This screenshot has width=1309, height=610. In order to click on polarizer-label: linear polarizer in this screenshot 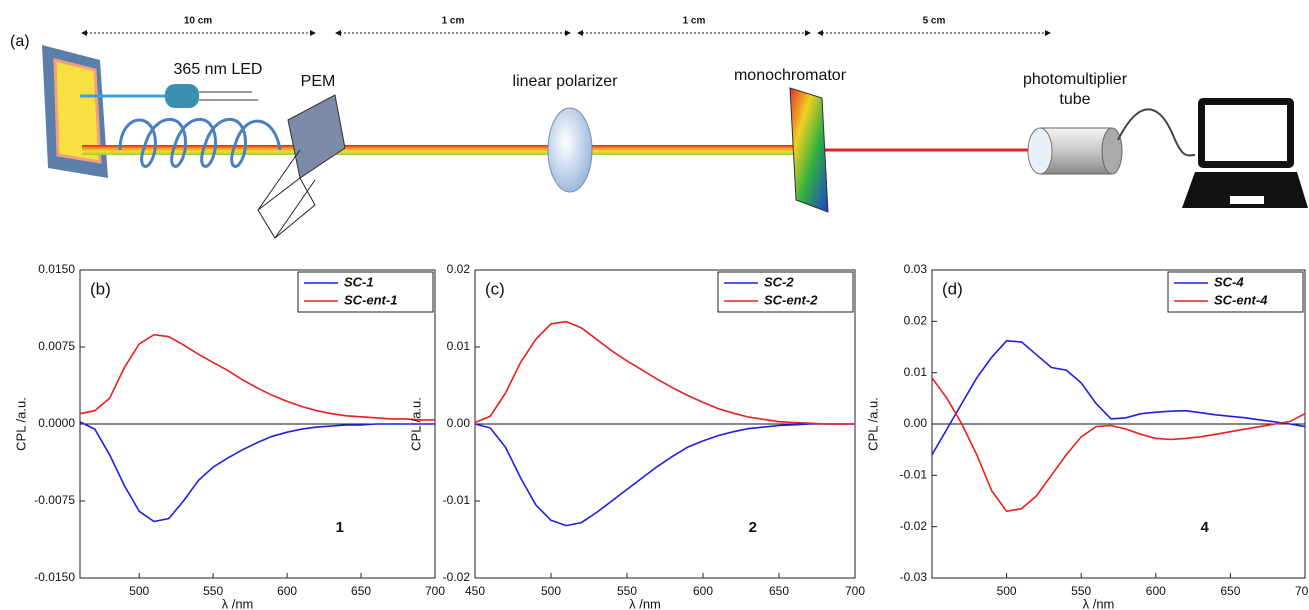, I will do `click(566, 81)`.